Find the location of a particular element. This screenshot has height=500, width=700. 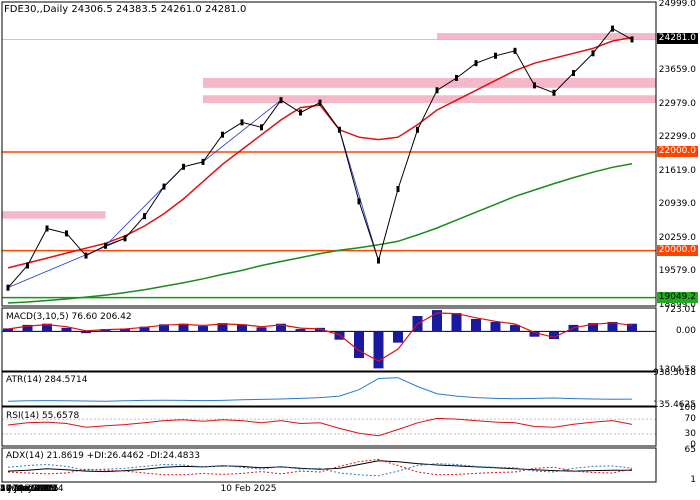

ohlc-low: 24261.0 is located at coordinates (181, 9).